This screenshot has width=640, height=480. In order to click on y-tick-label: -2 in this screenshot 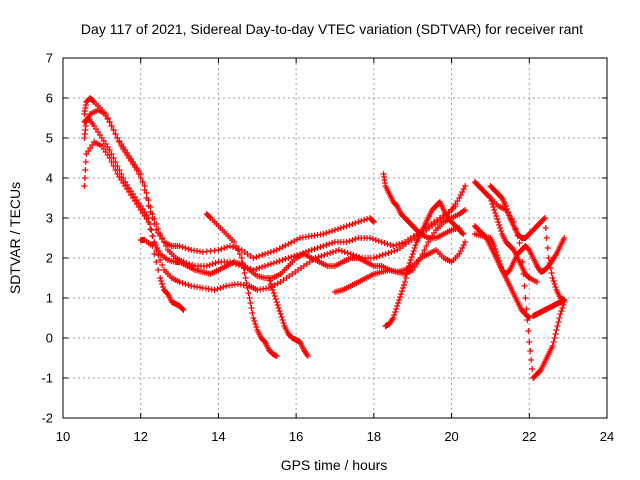, I will do `click(47, 418)`.